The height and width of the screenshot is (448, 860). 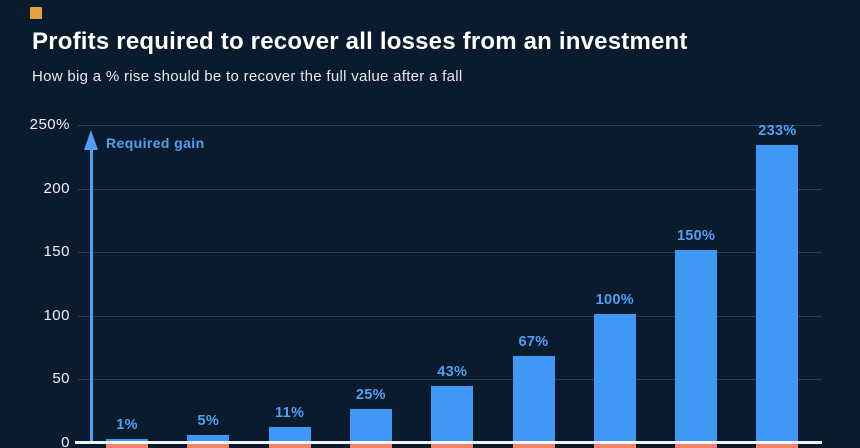 What do you see at coordinates (452, 372) in the screenshot?
I see `bar-value-label: 43%` at bounding box center [452, 372].